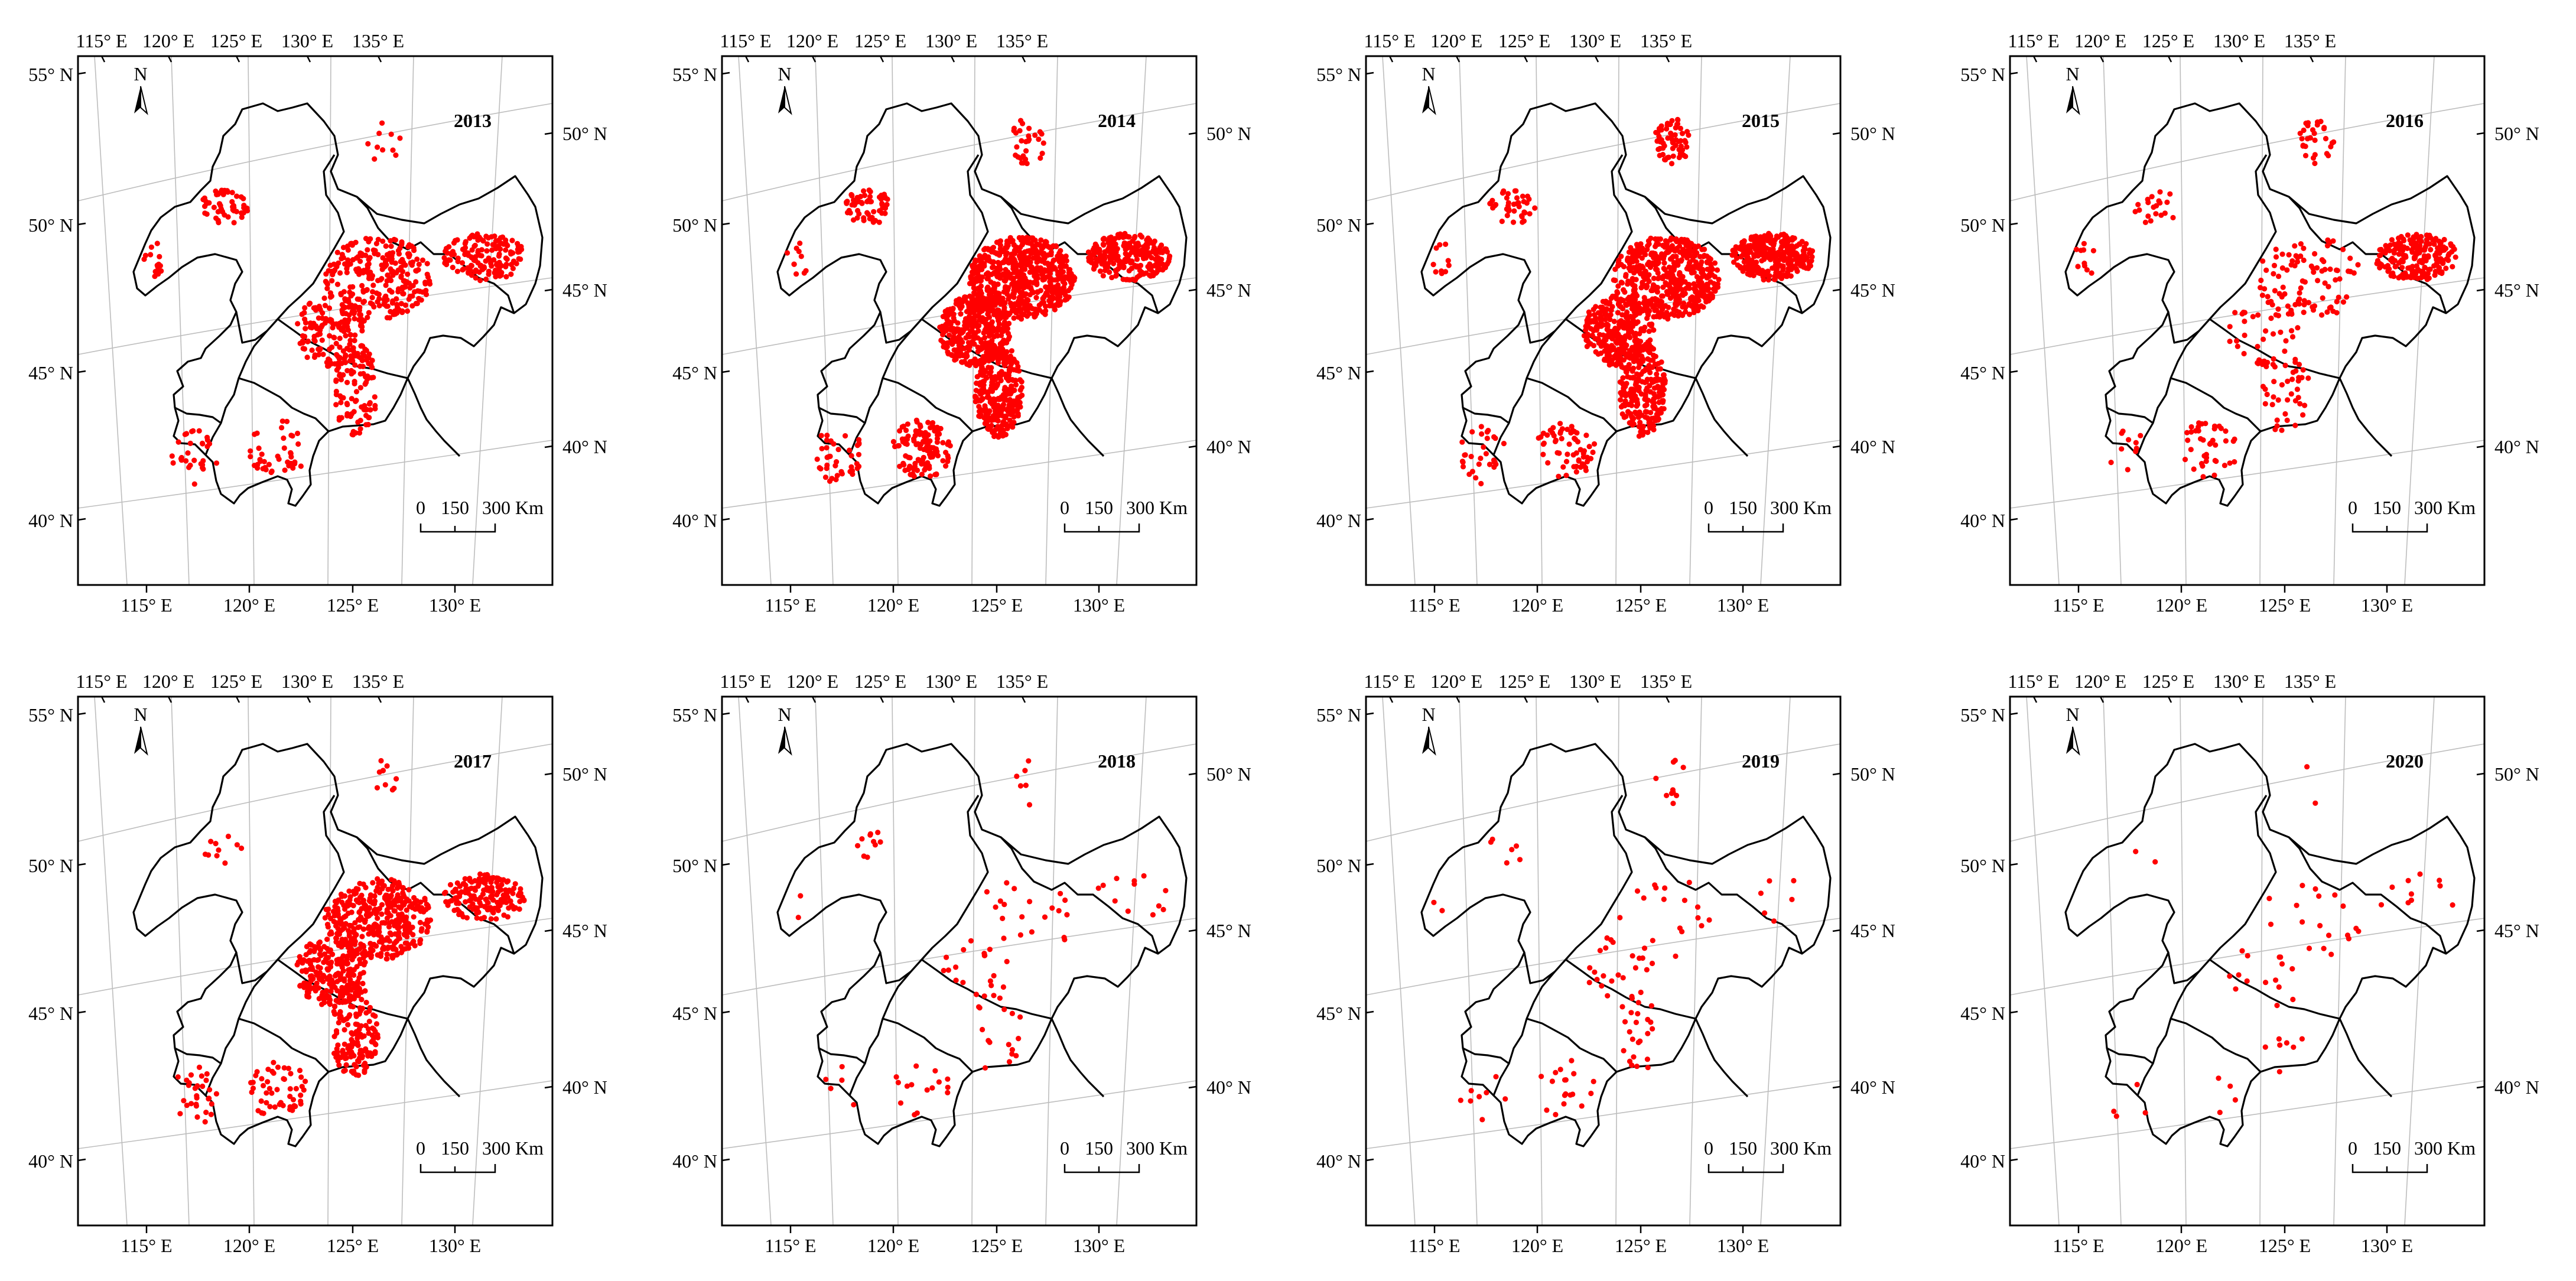 Image resolution: width=2576 pixels, height=1281 pixels. I want to click on scale-bar-line, so click(2389, 528).